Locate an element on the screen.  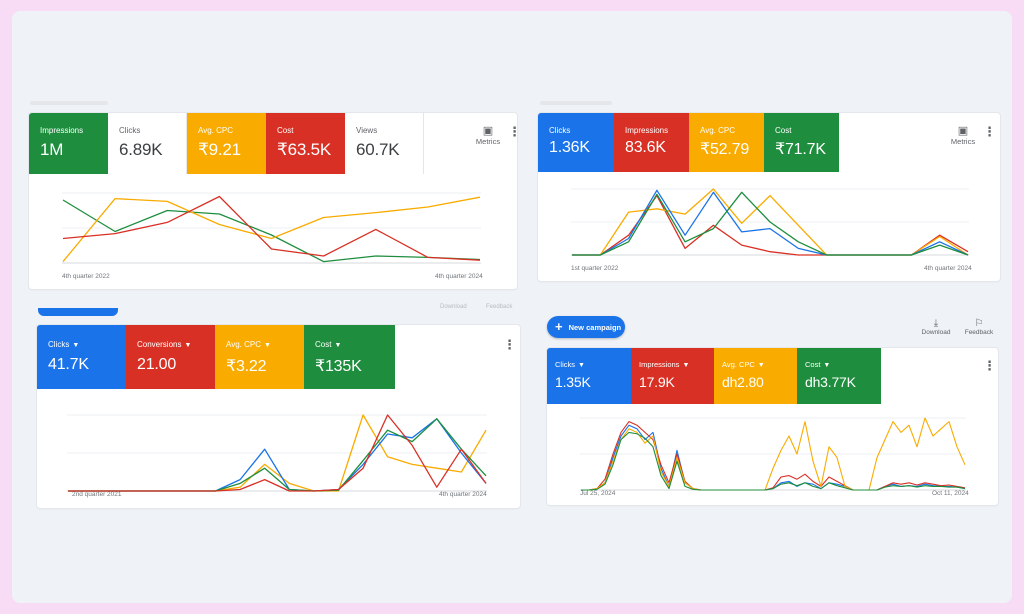
metric-tile-cost: Cost ₹71.7K is located at coordinates (801, 142).